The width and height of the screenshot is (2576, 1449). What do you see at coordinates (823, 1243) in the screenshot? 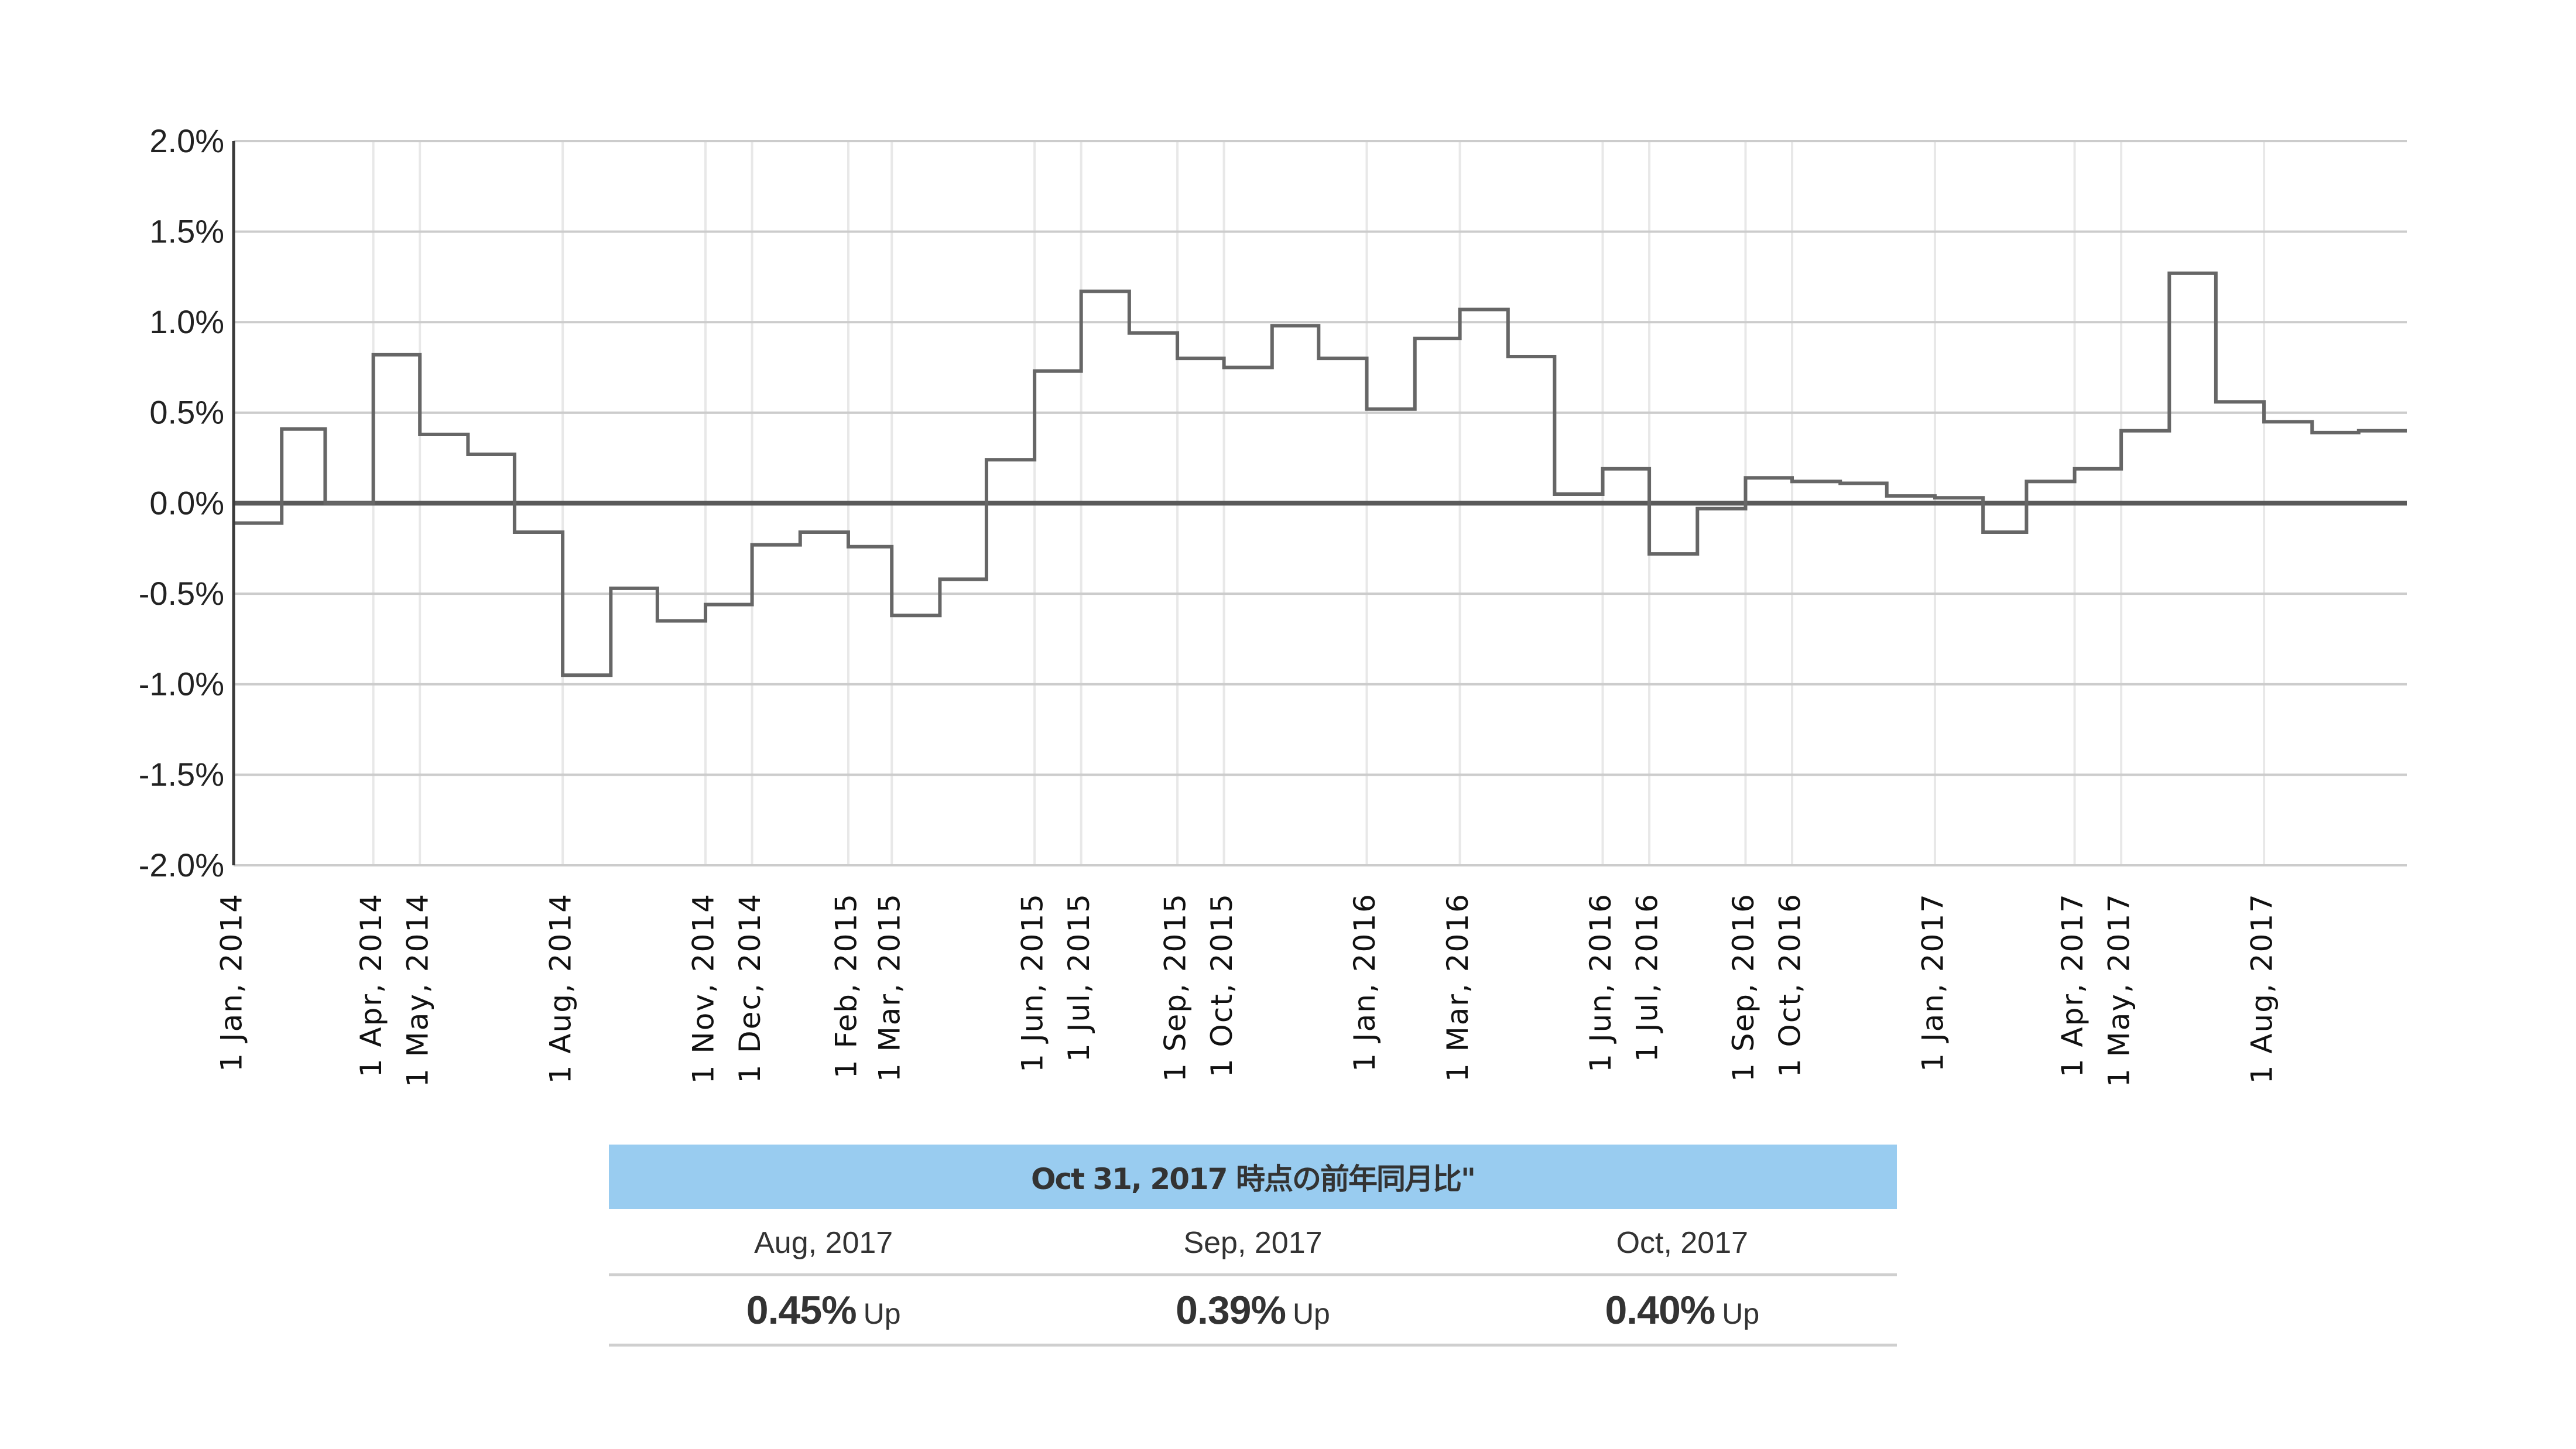
I see `month-label: Aug, 2017` at bounding box center [823, 1243].